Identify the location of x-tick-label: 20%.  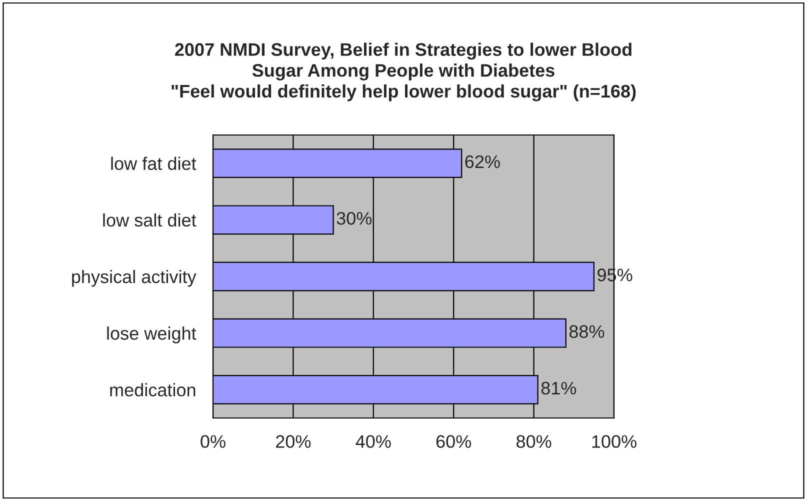
(293, 441).